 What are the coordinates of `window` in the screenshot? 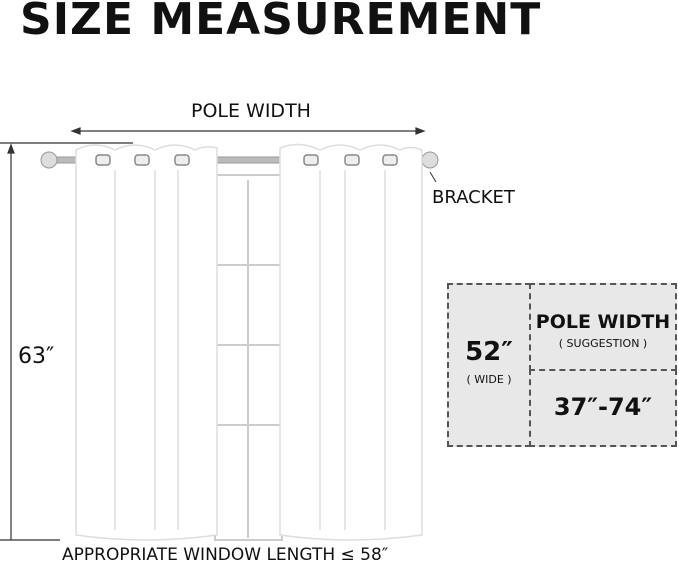 It's located at (248, 357).